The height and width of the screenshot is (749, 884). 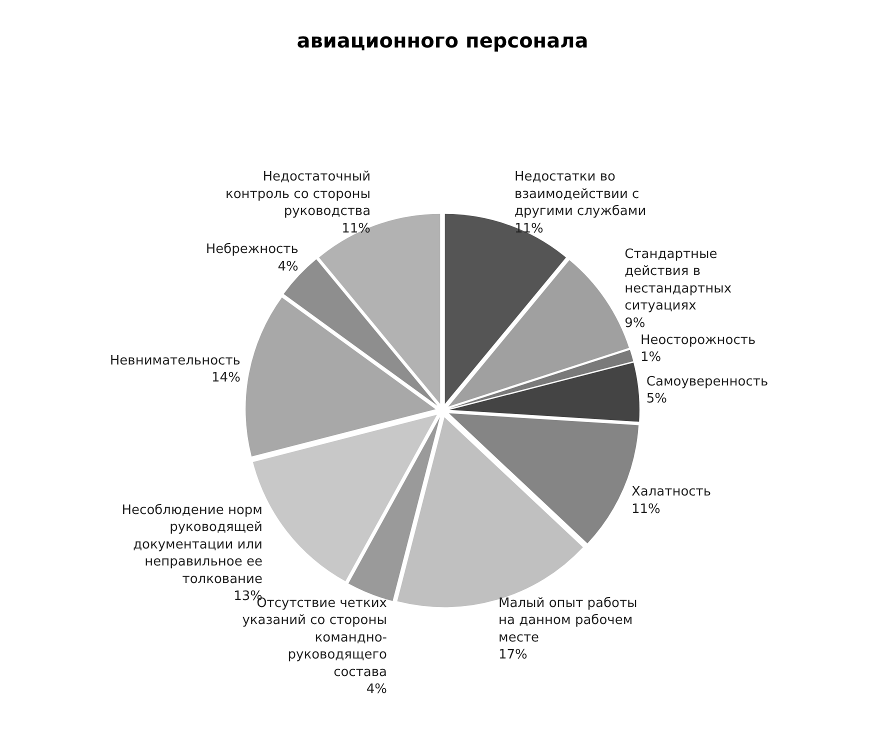 I want to click on data-label: 17%, so click(x=513, y=655).